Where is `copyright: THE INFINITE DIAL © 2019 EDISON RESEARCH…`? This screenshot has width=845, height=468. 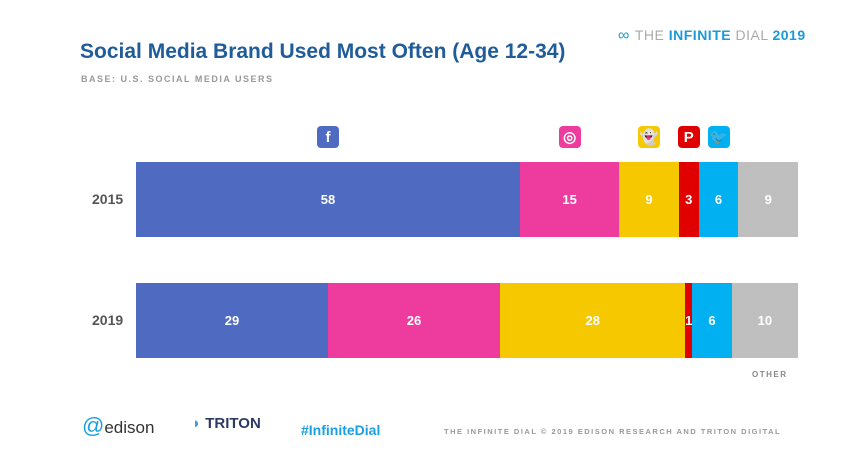
copyright: THE INFINITE DIAL © 2019 EDISON RESEARCH… is located at coordinates (613, 431).